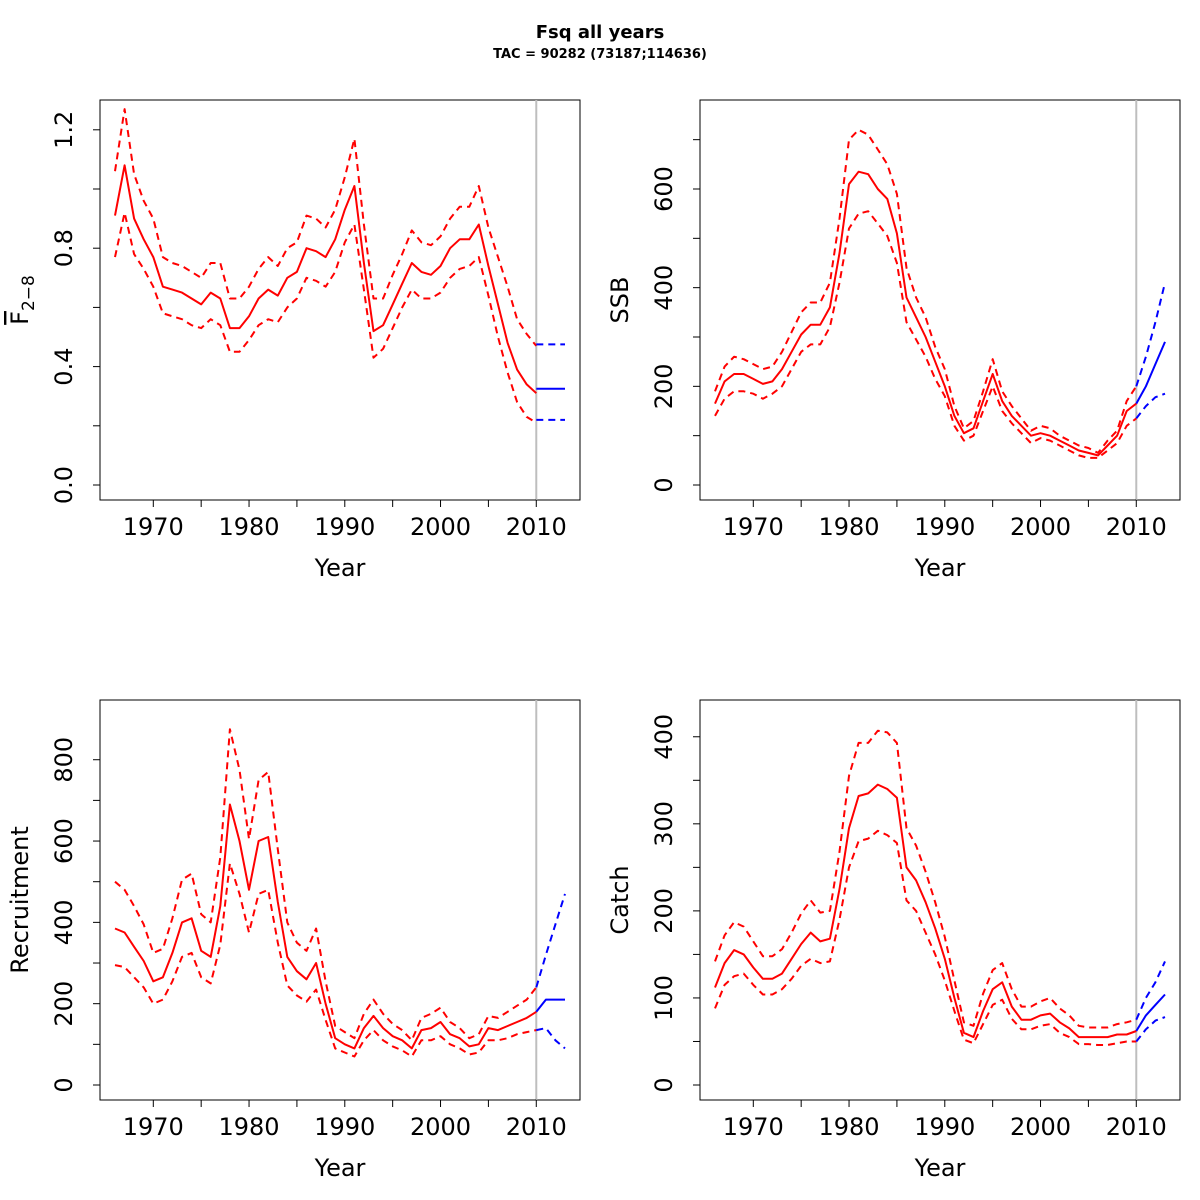 The image size is (1200, 1200). Describe the element at coordinates (20, 899) in the screenshot. I see `y-axis-label: Recruitment` at that location.